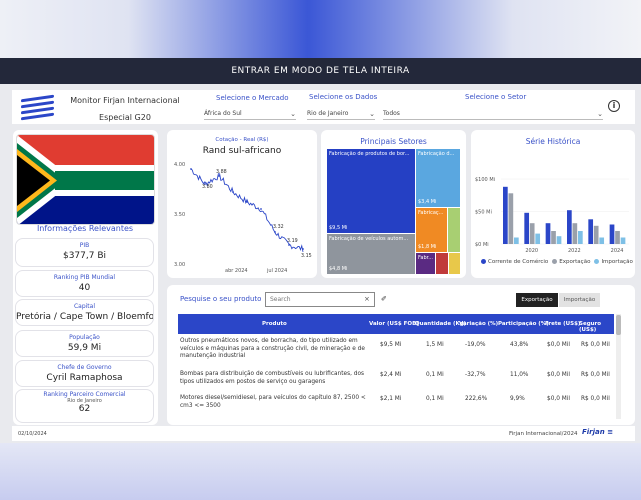 The image size is (641, 500). What do you see at coordinates (618, 366) in the screenshot?
I see `table-scrollbar` at bounding box center [618, 366].